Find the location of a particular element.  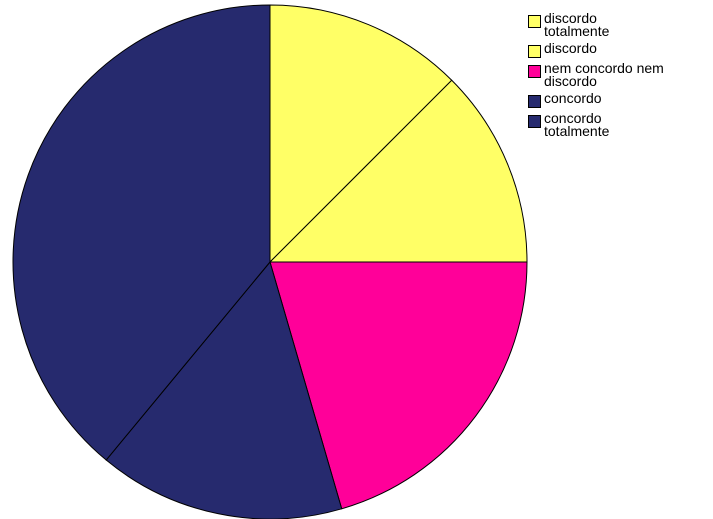

pie-slice-discordo-totalmente is located at coordinates (361, 134).